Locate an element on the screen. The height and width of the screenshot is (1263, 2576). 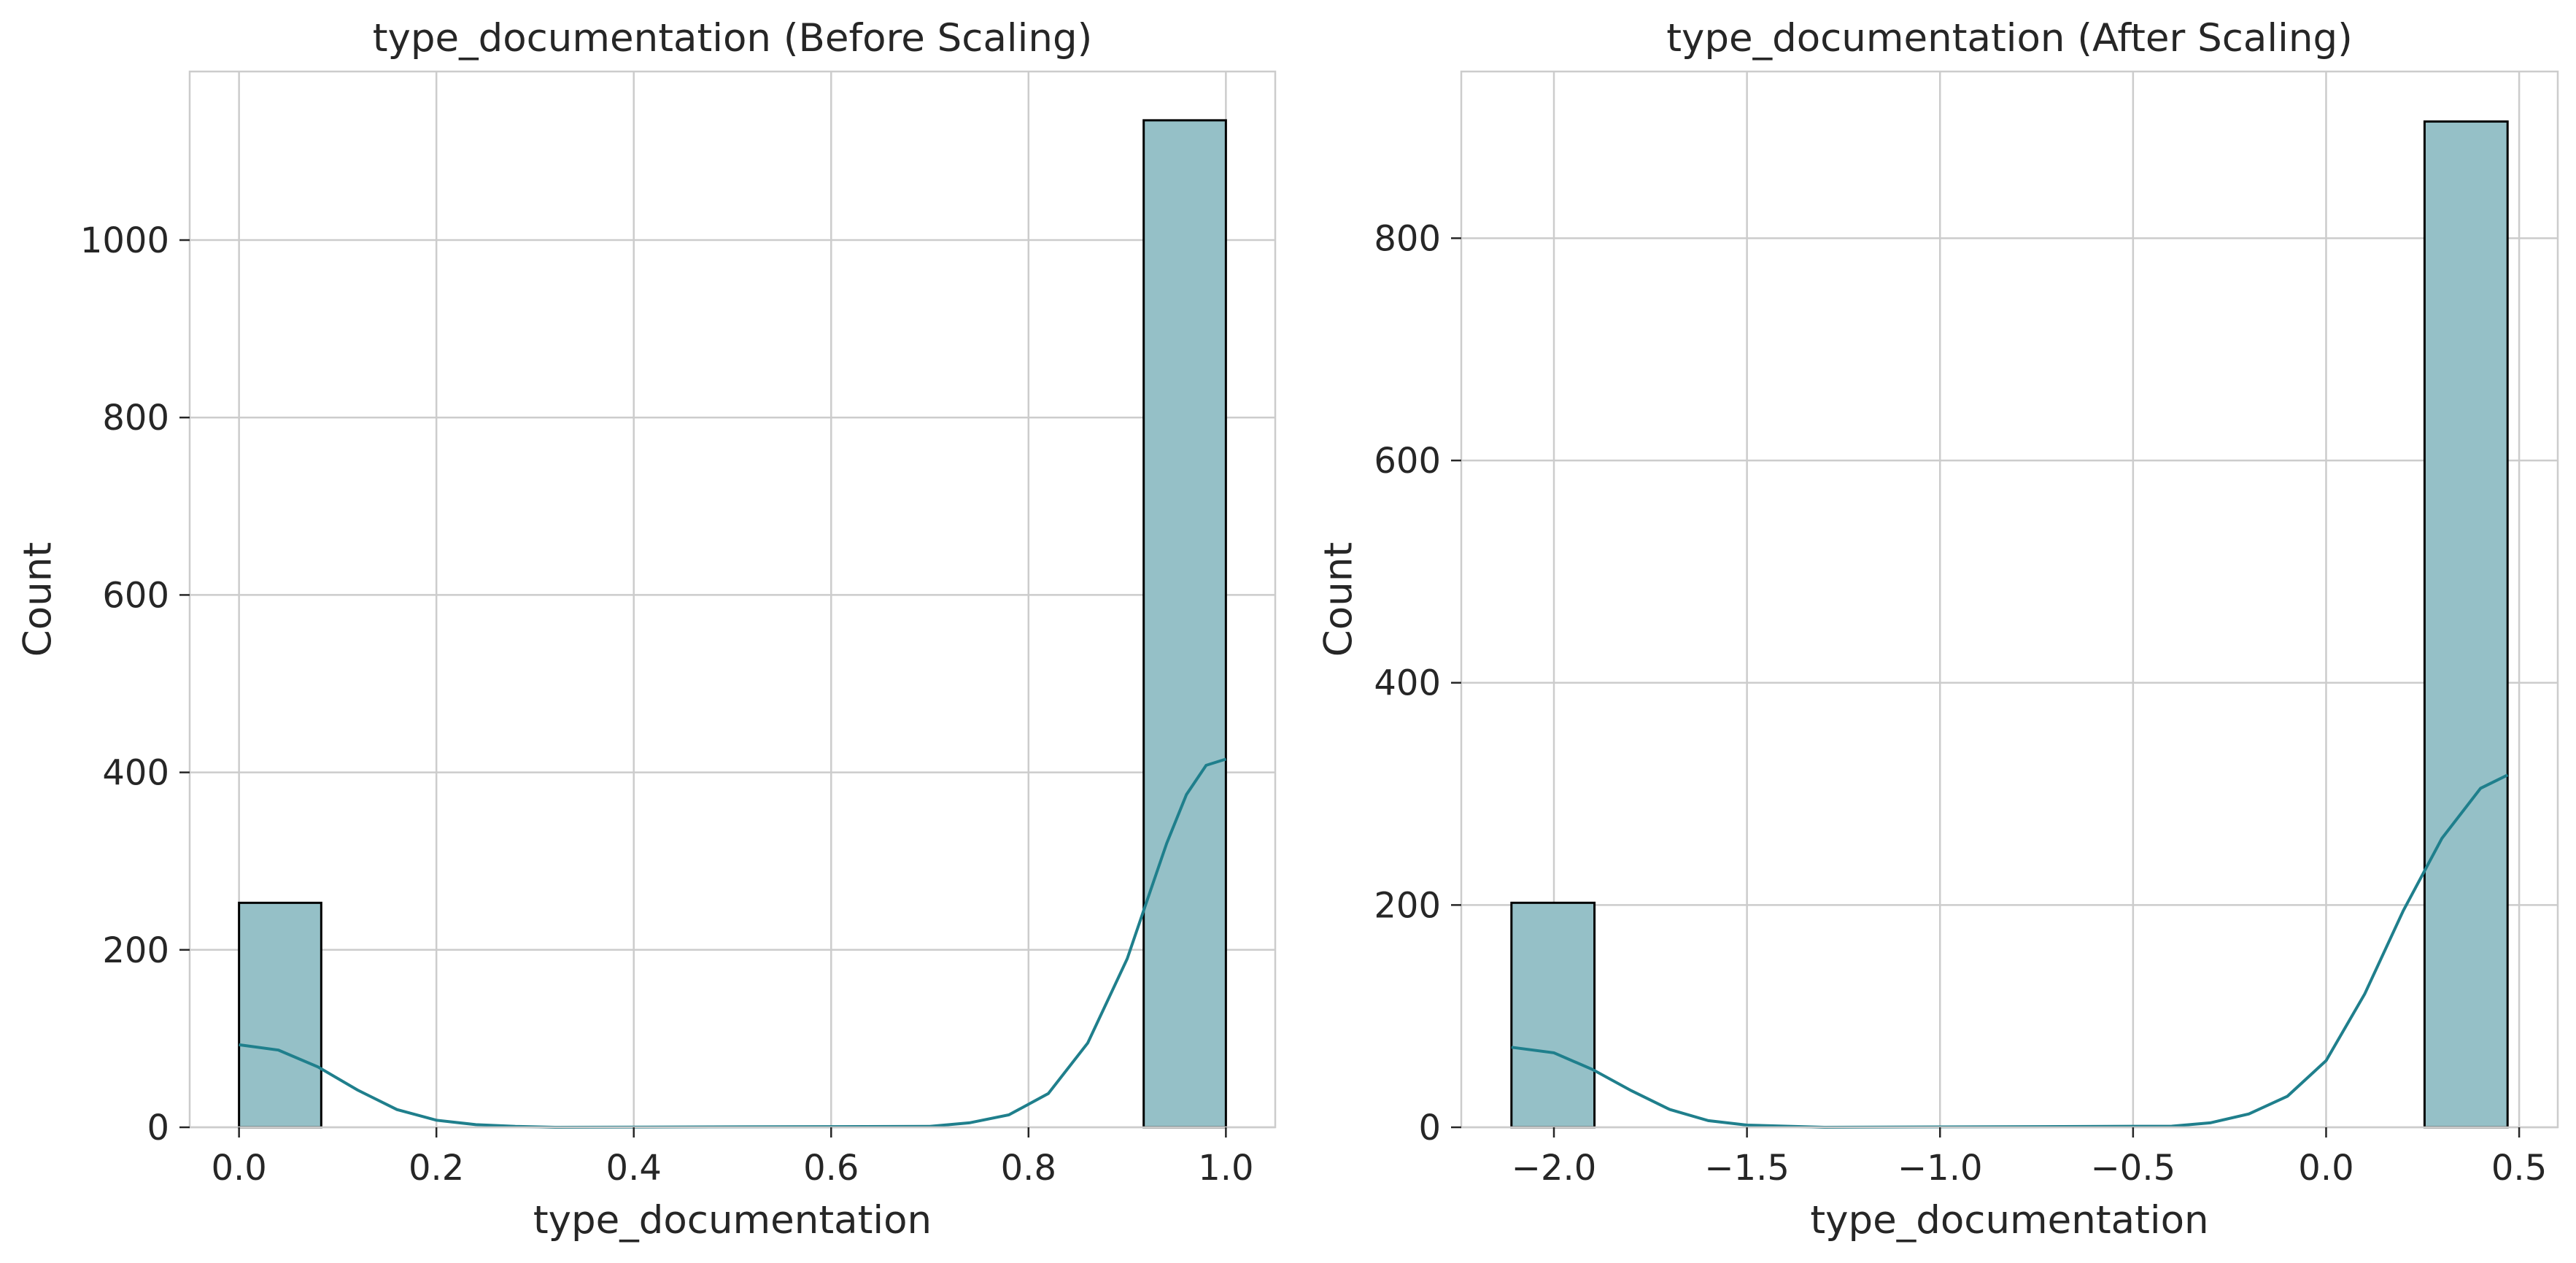
y-tick-label: 1000 is located at coordinates (124, 240).